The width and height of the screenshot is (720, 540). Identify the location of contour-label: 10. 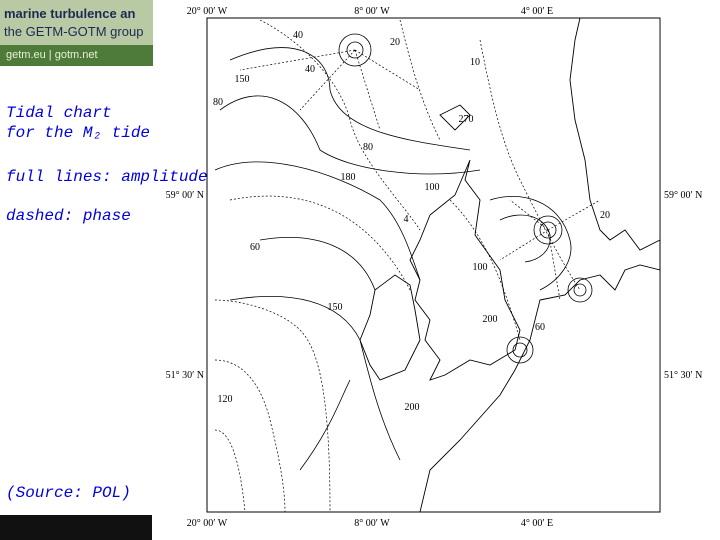
(475, 62).